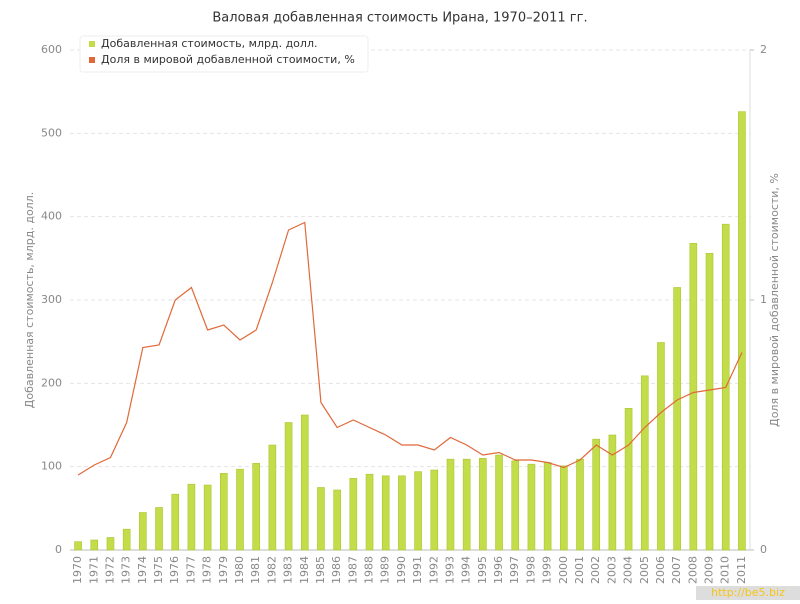  What do you see at coordinates (676, 570) in the screenshot?
I see `x-tick-label: 2007` at bounding box center [676, 570].